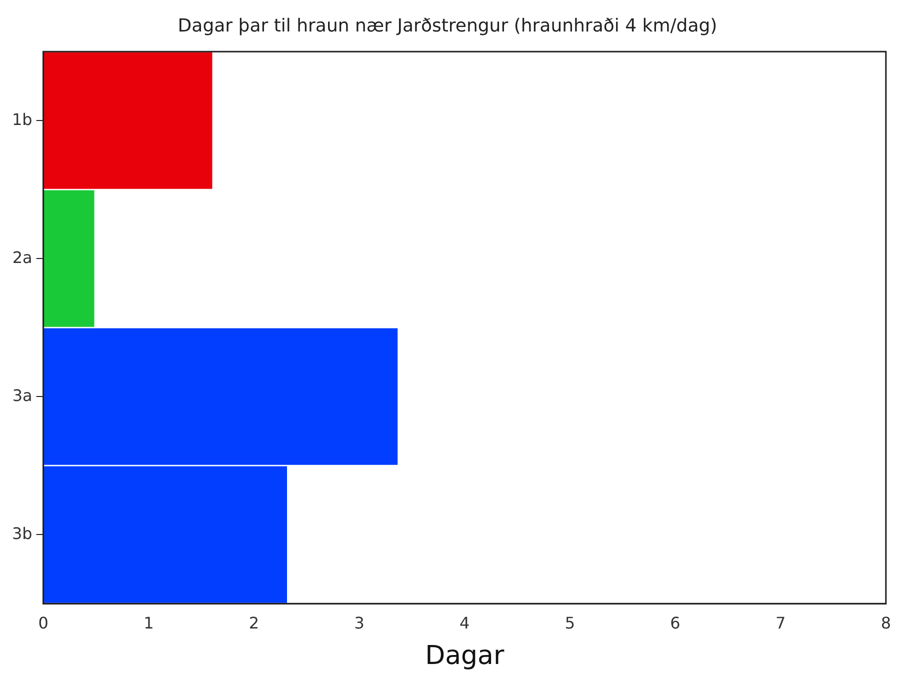  Describe the element at coordinates (22, 395) in the screenshot. I see `y-tick-label: 3a` at that location.